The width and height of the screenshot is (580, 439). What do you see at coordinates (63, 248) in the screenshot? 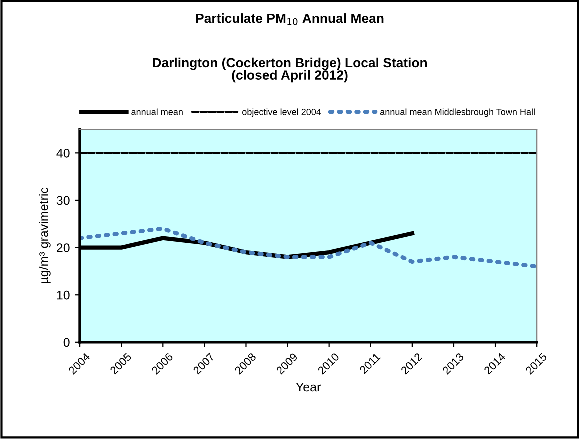
I see `y-tick-label: 20` at bounding box center [63, 248].